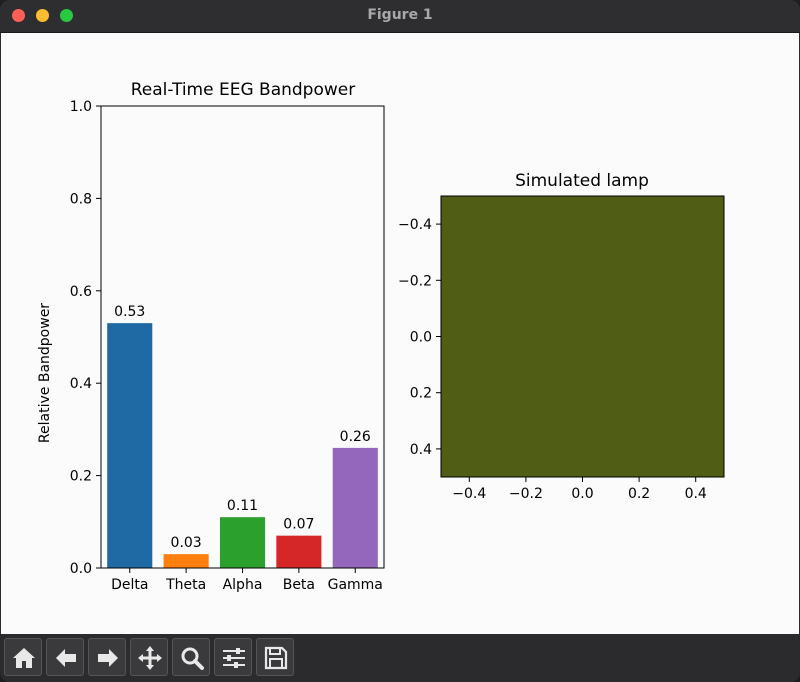 The width and height of the screenshot is (800, 682). Describe the element at coordinates (81, 199) in the screenshot. I see `y-tick-label: 0.8` at that location.